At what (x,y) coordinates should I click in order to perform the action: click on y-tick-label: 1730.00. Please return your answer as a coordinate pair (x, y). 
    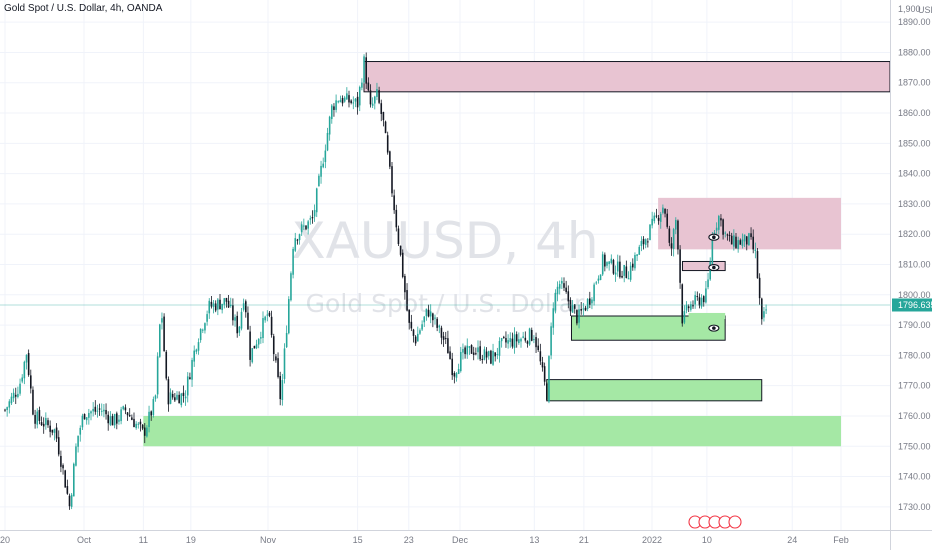
    Looking at the image, I should click on (914, 507).